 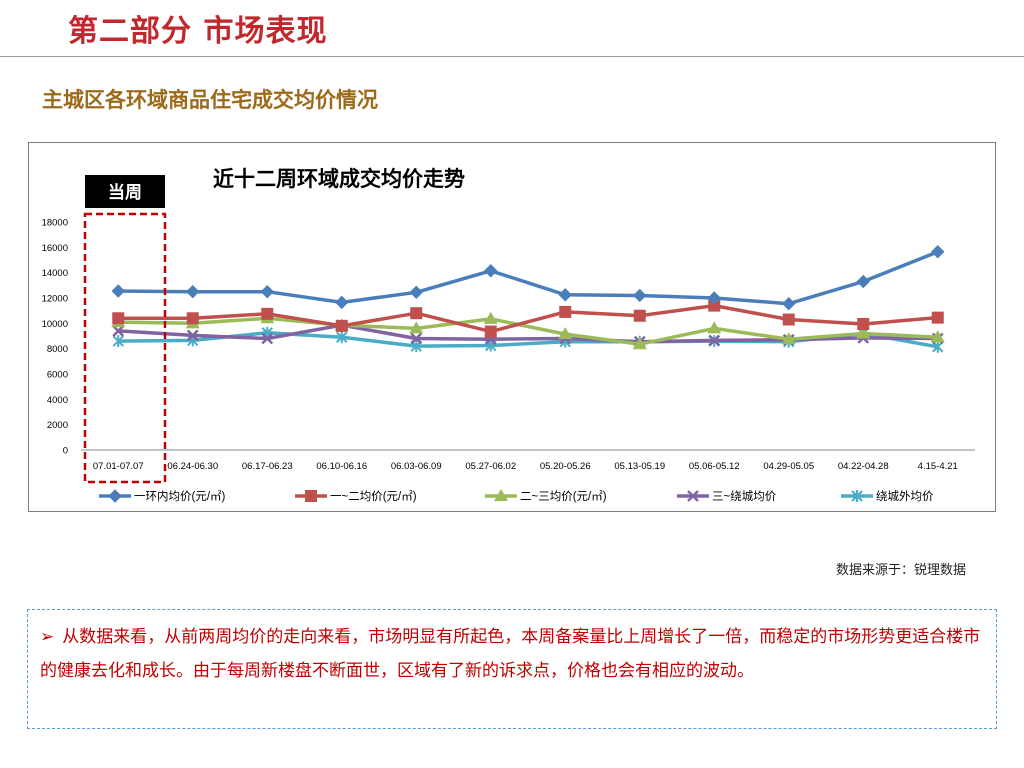 What do you see at coordinates (565, 466) in the screenshot?
I see `x-tick-label: 05.20-05.26` at bounding box center [565, 466].